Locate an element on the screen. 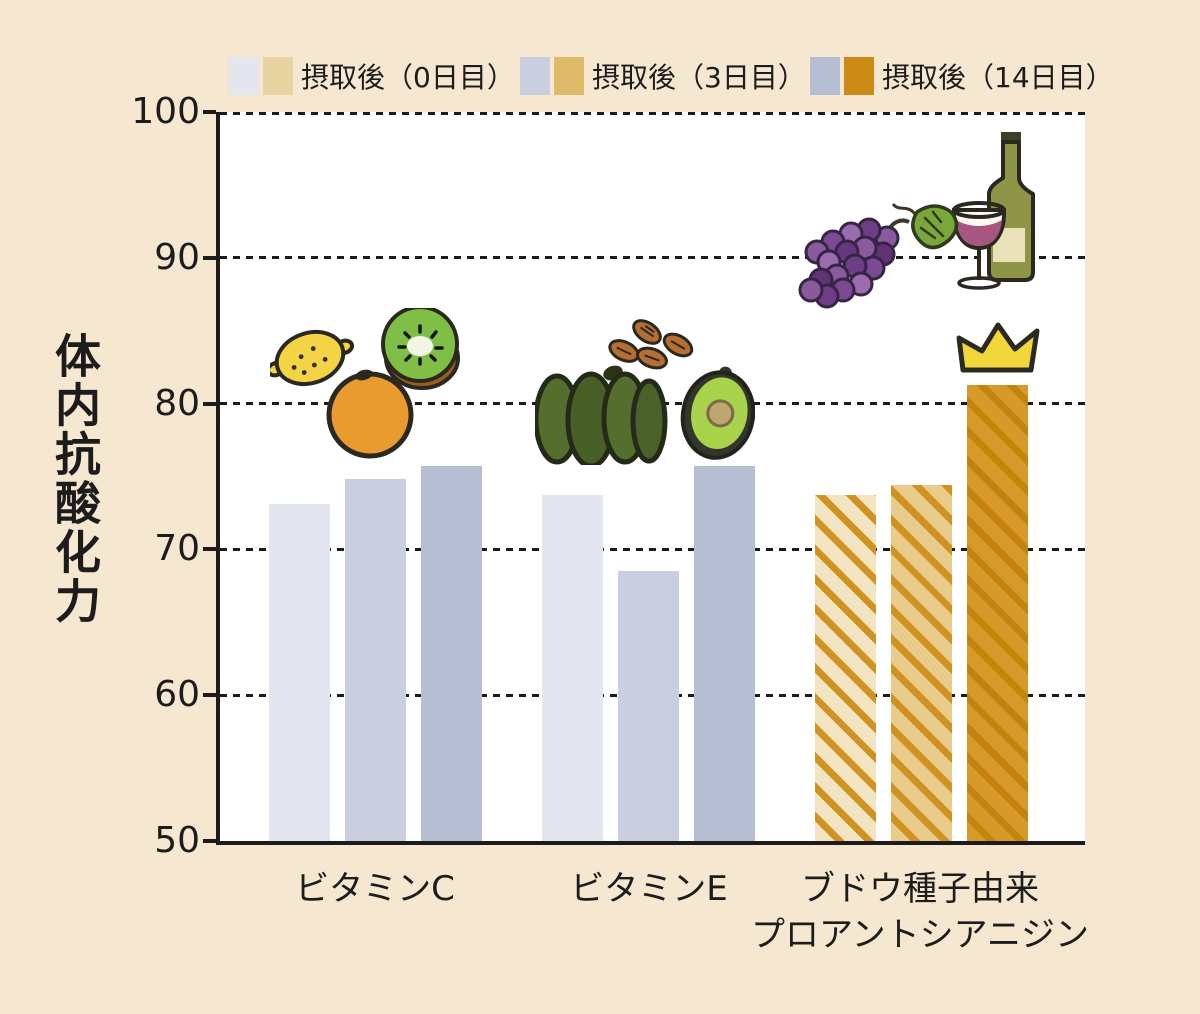  wine-glass-icon is located at coordinates (979, 245).